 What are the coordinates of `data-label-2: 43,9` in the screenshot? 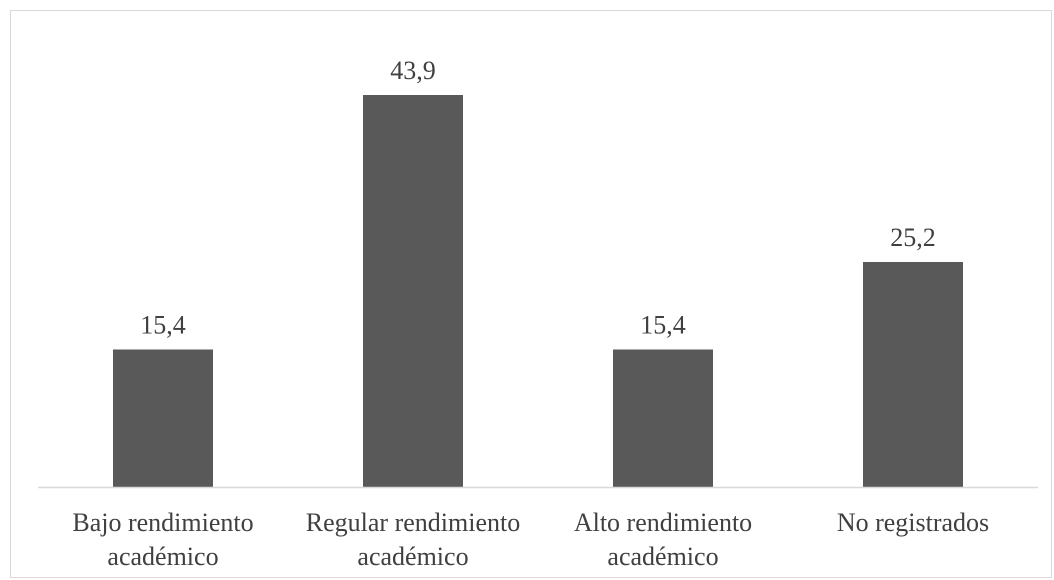 It's located at (413, 70).